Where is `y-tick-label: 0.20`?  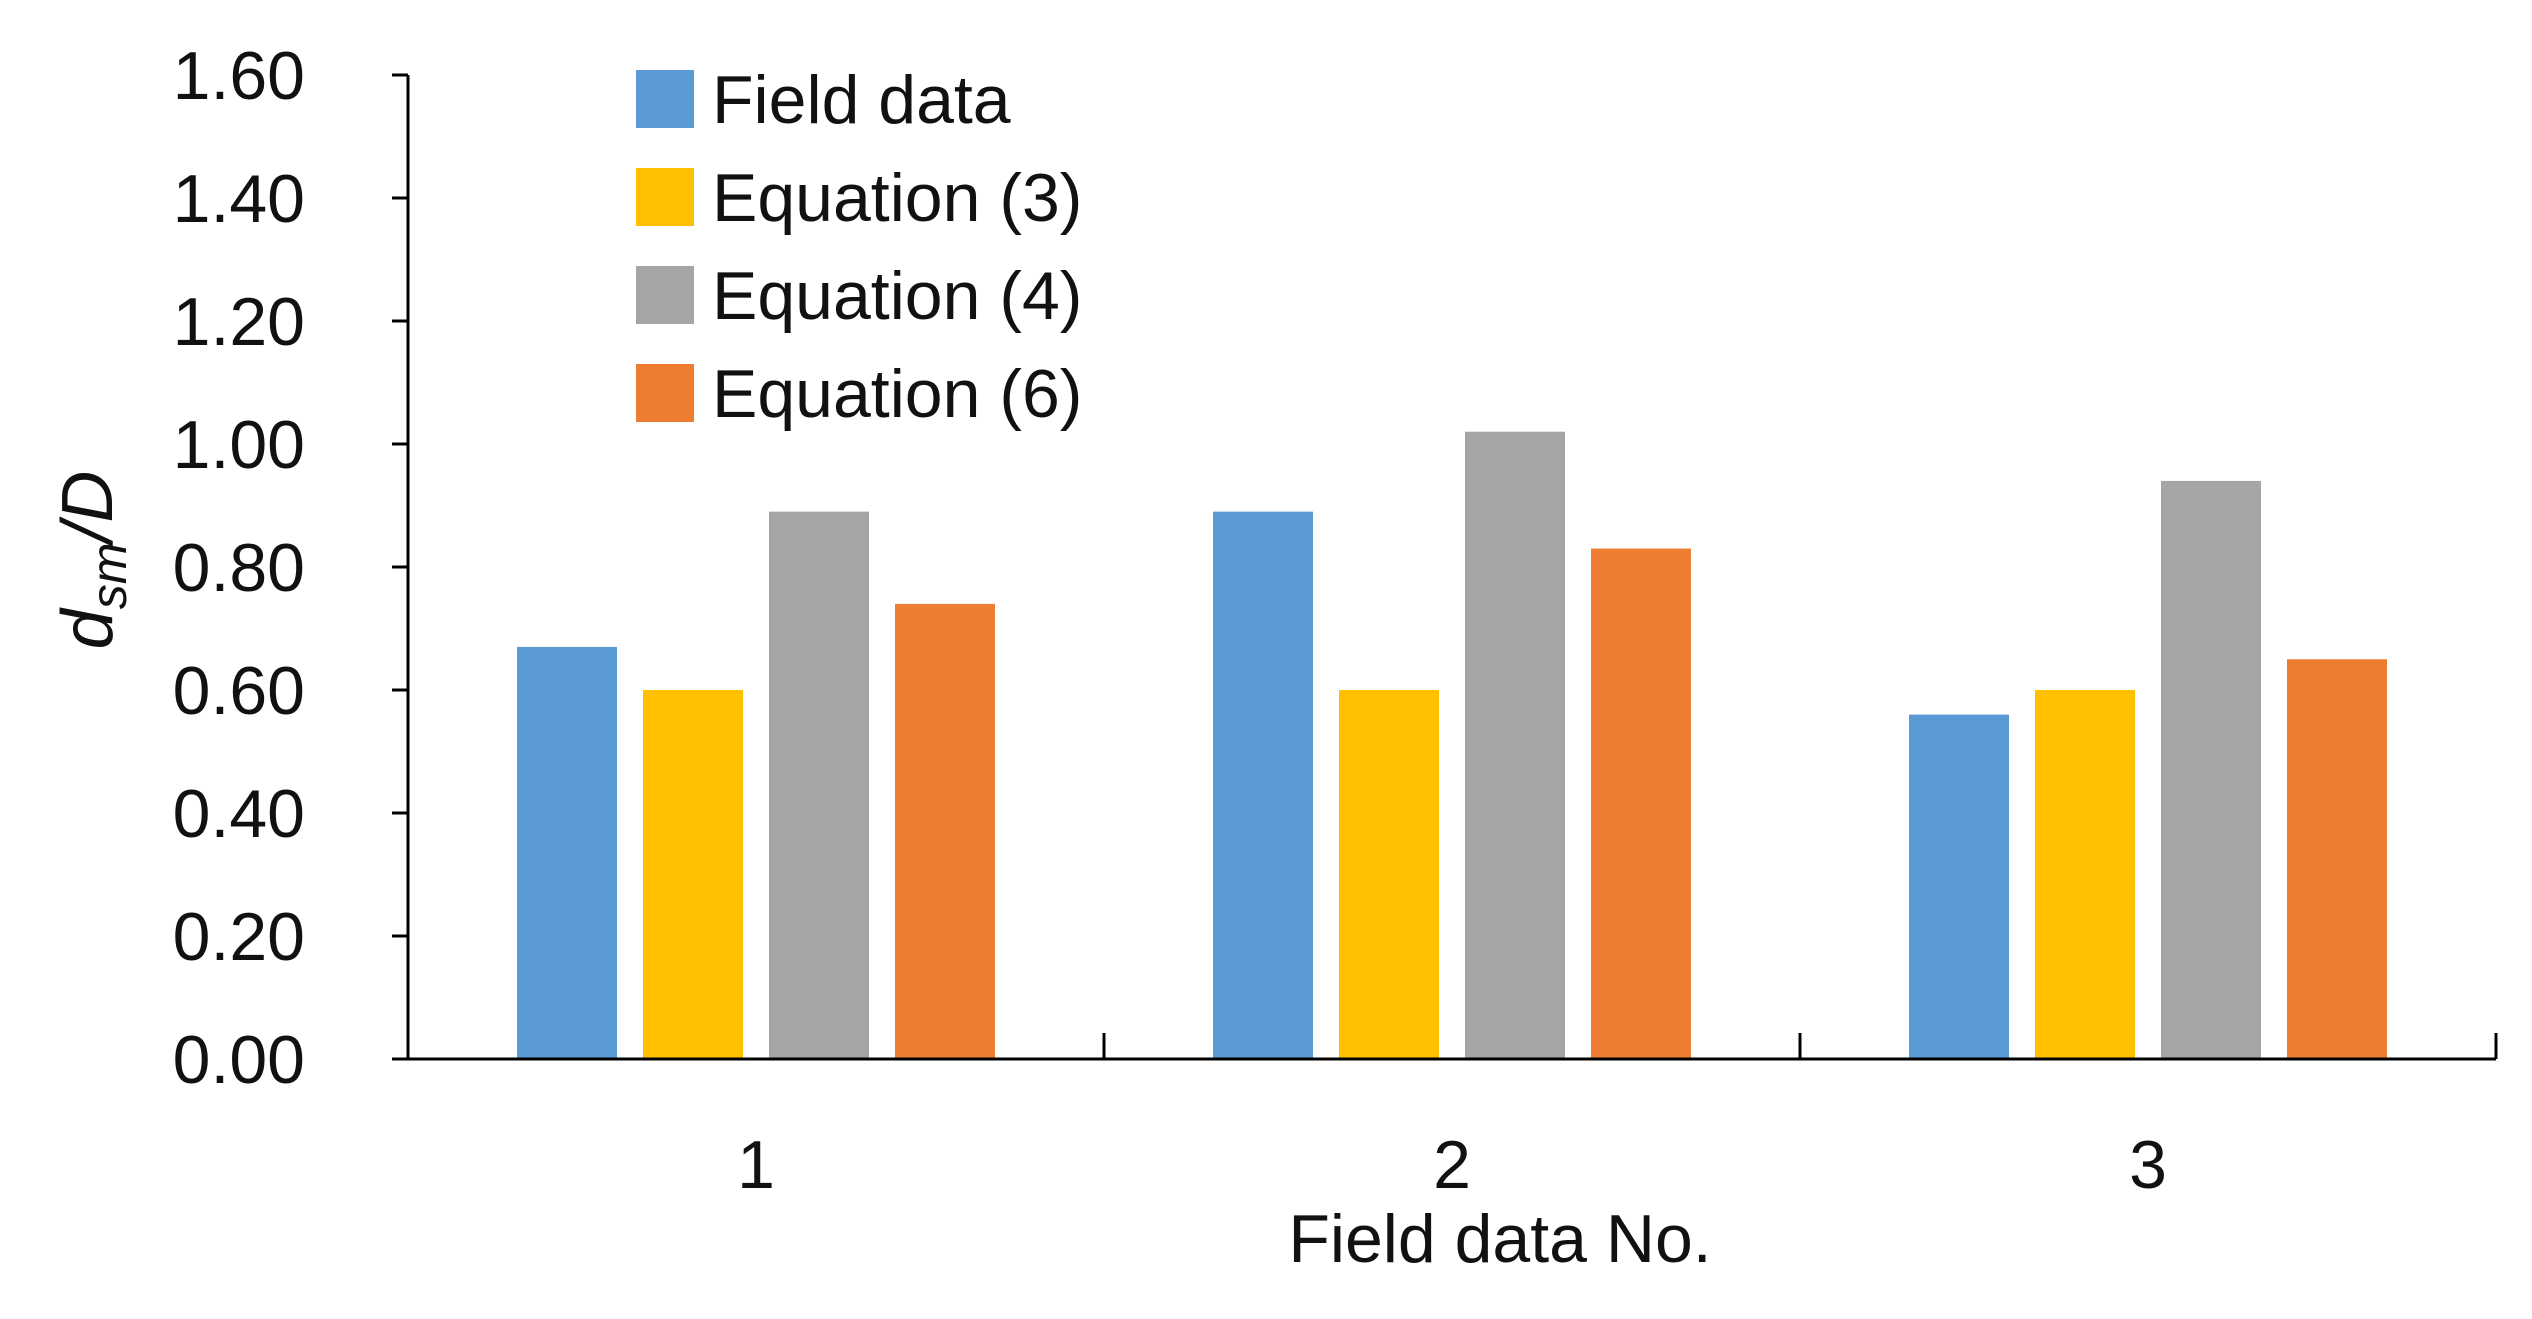
y-tick-label: 0.20 is located at coordinates (239, 937).